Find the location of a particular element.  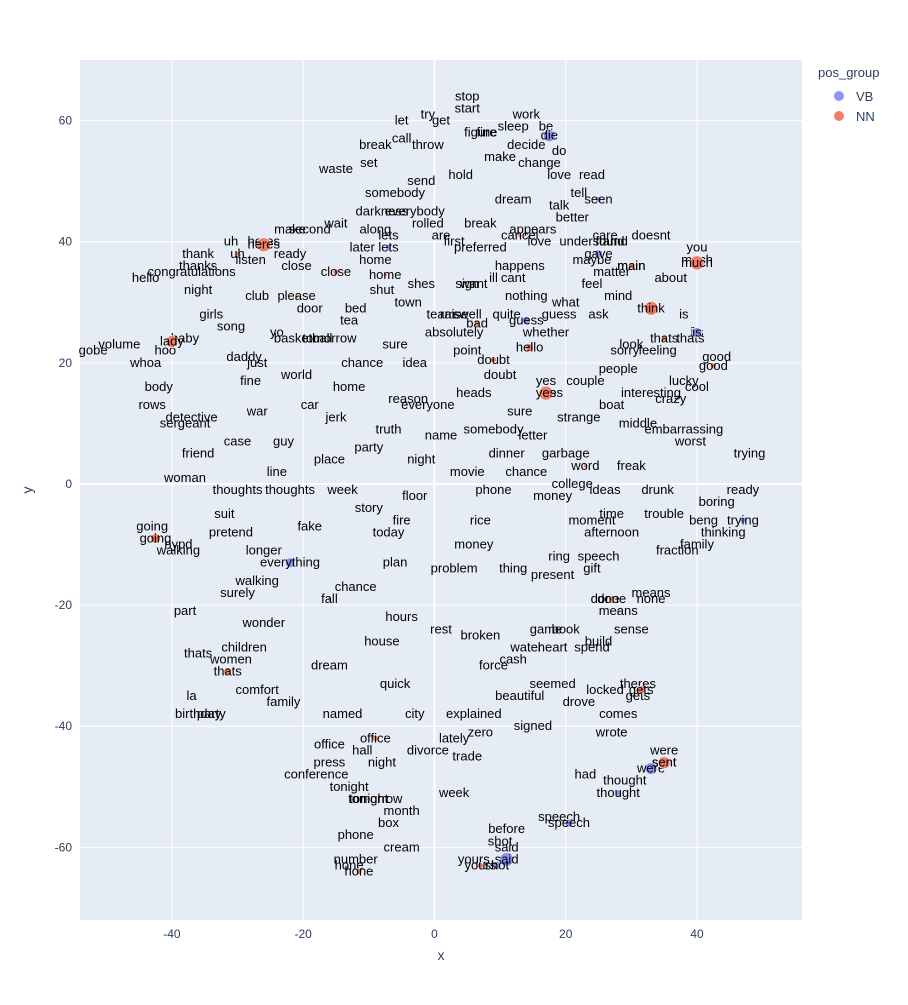

legend-item-vb: VB is located at coordinates (856, 96).